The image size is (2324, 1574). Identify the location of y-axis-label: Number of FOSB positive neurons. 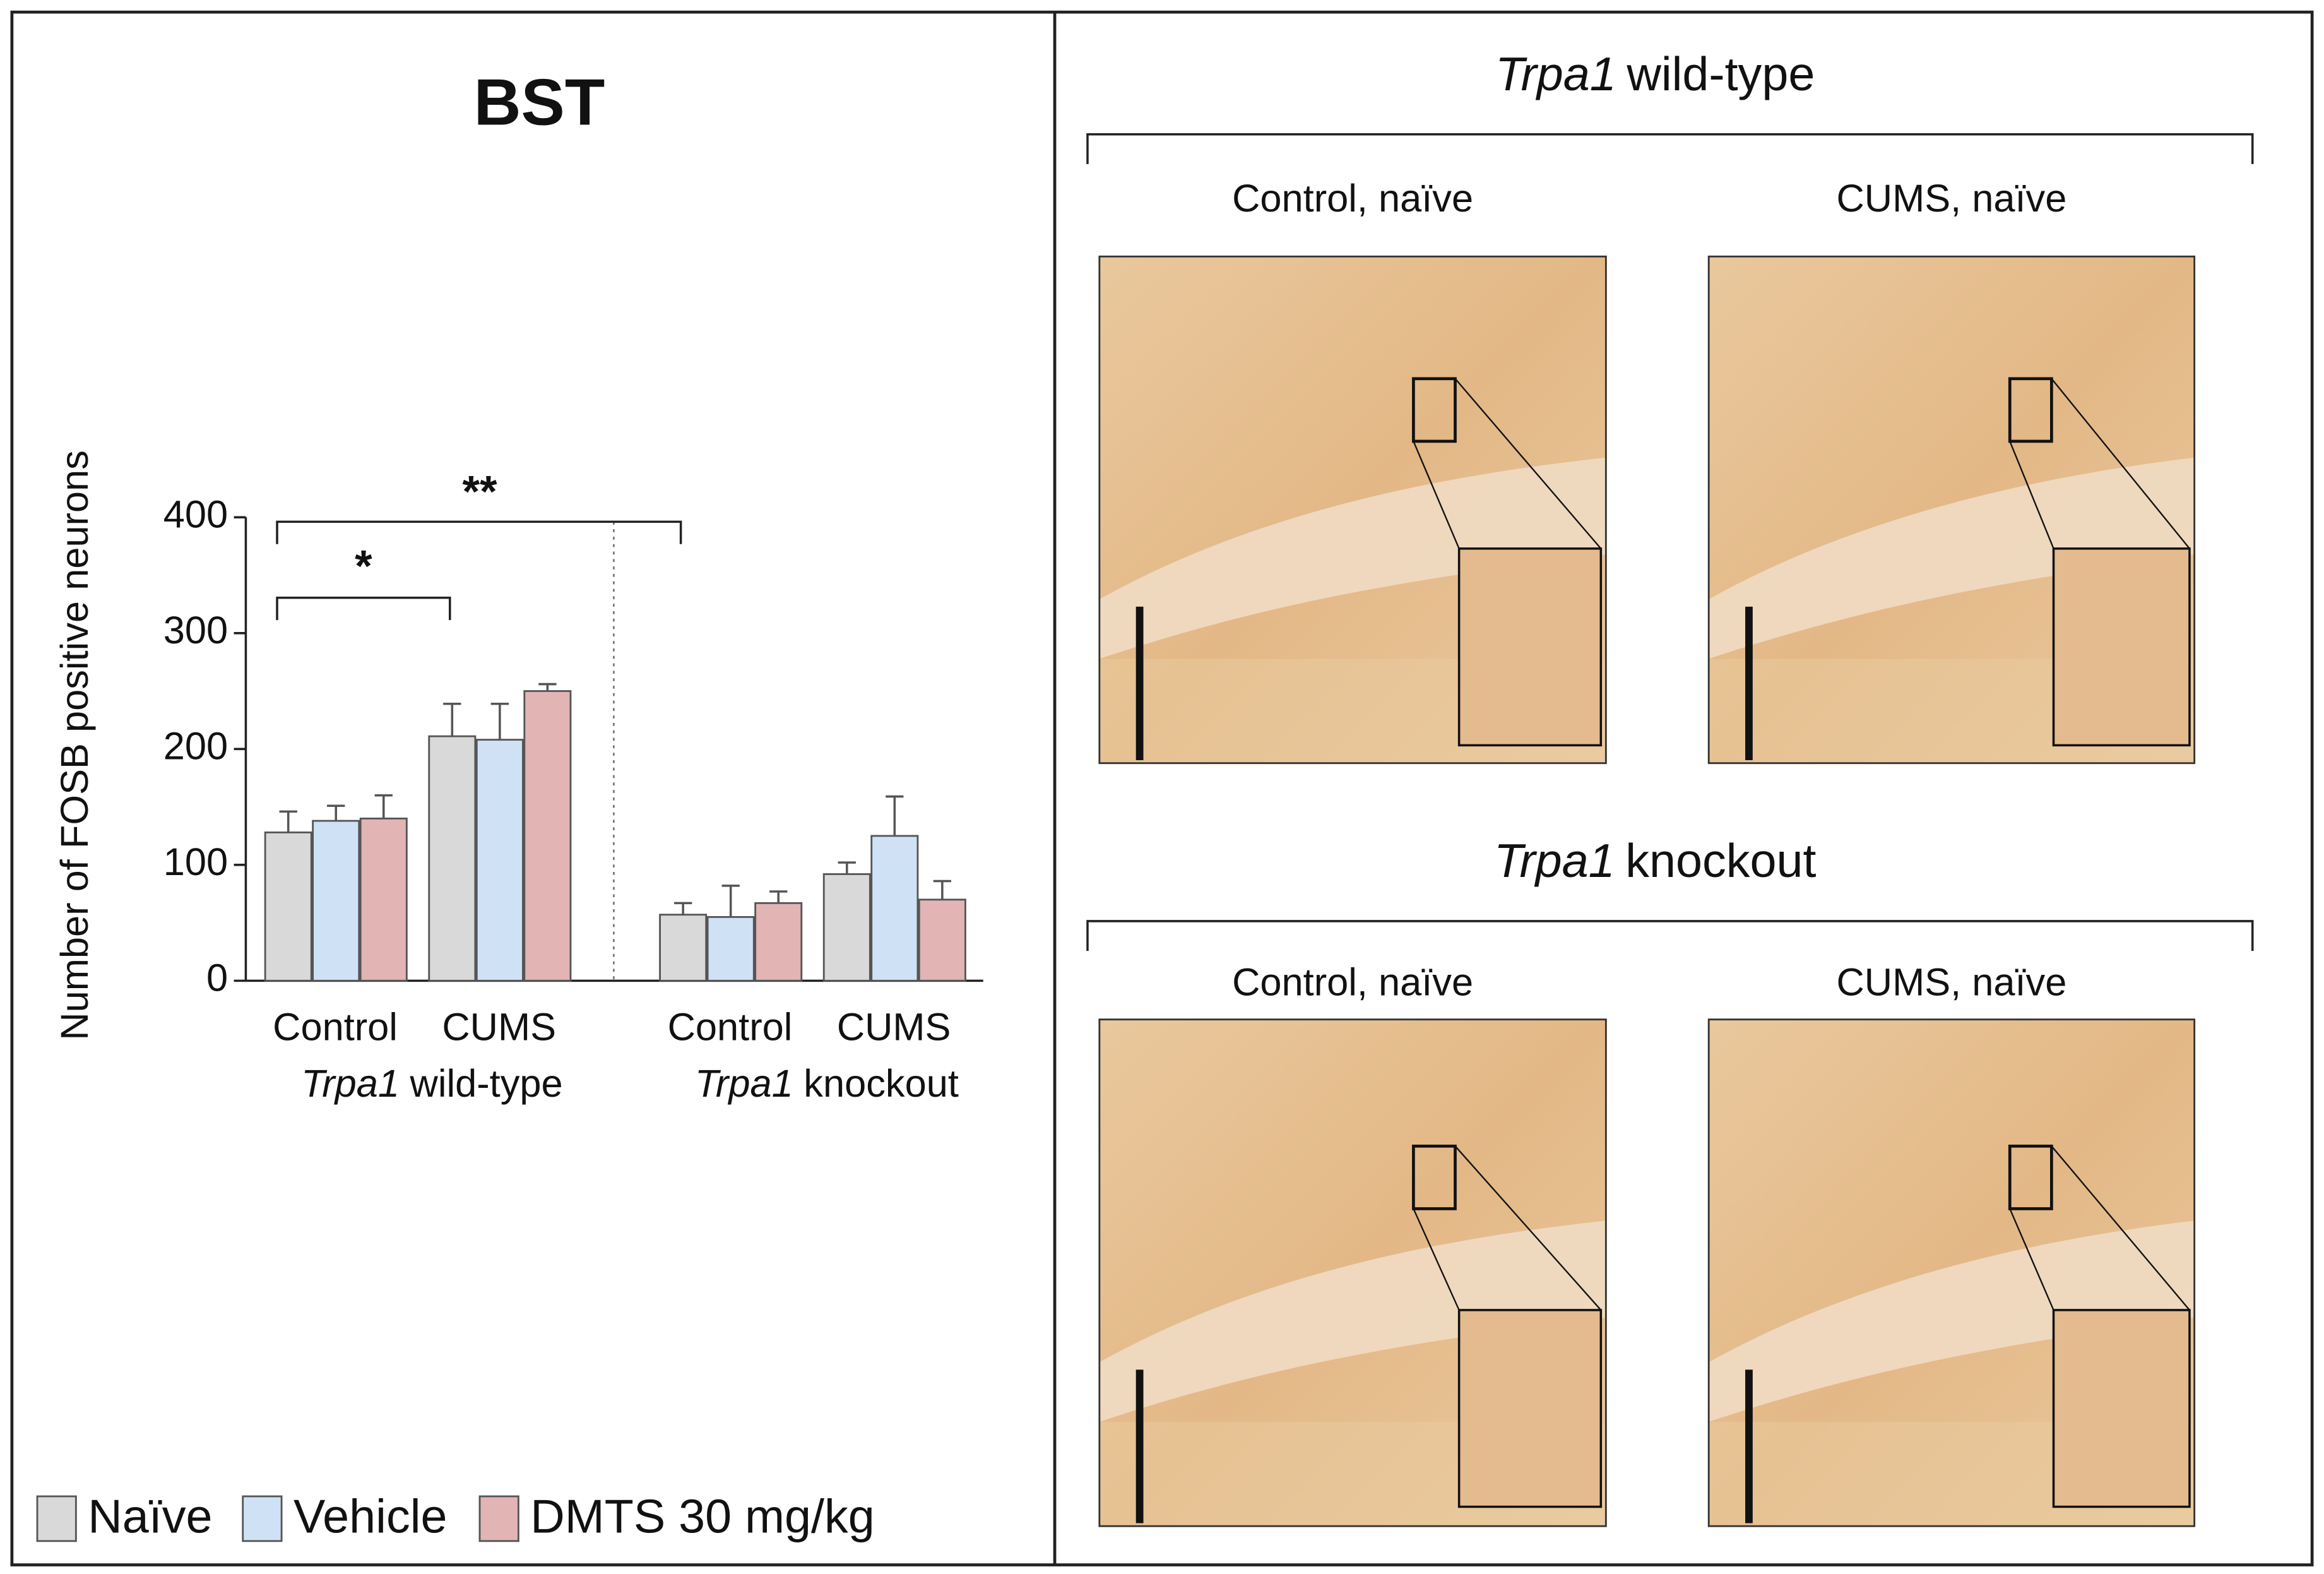
(75, 745).